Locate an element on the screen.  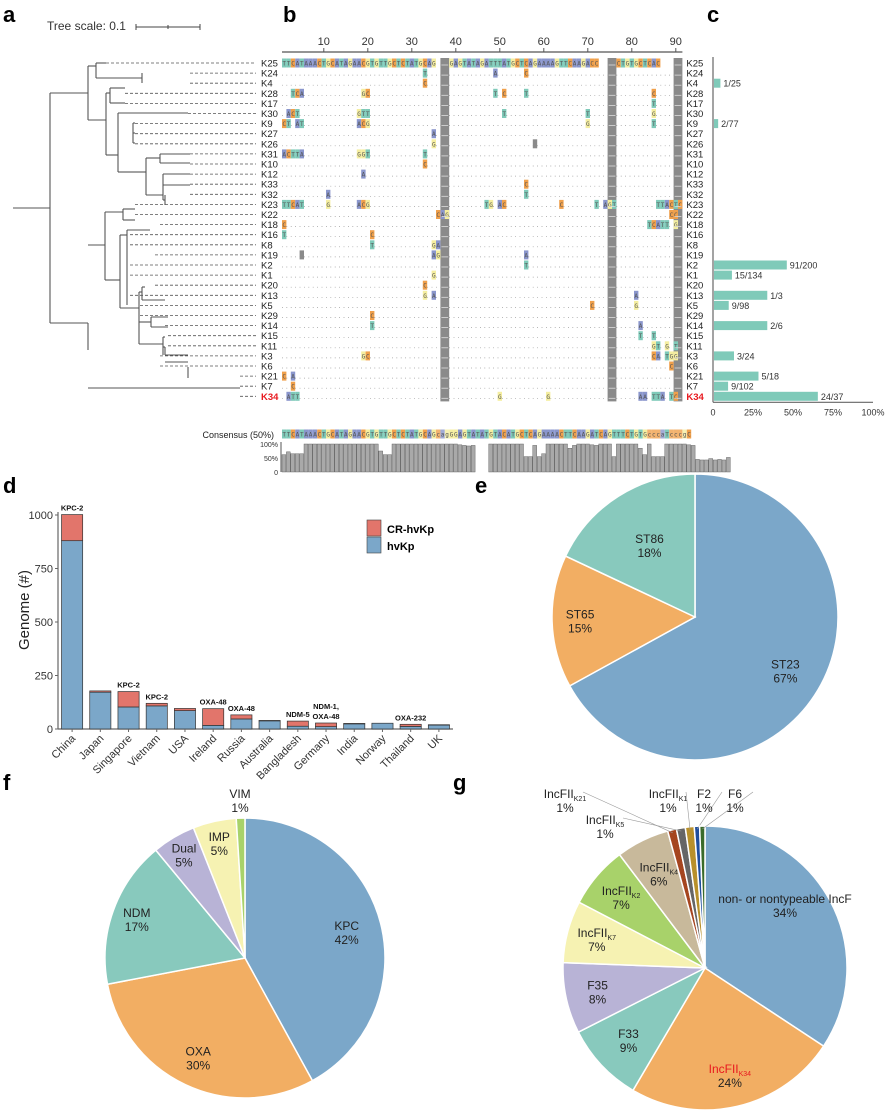
consensus-letter: a is located at coordinates (443, 435).